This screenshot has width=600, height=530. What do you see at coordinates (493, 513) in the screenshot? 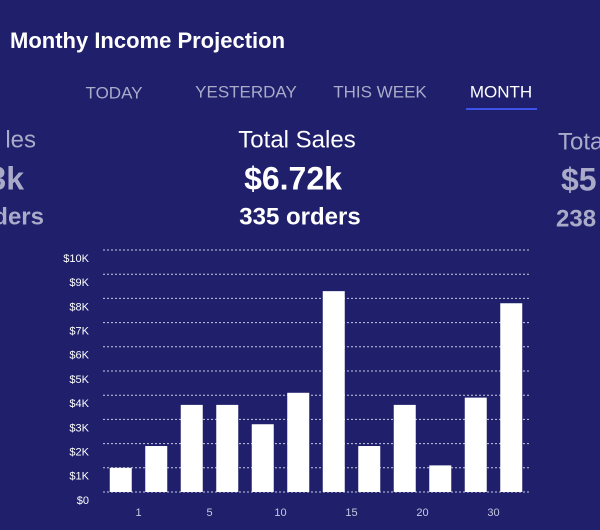
I see `x-tick-label: 30` at bounding box center [493, 513].